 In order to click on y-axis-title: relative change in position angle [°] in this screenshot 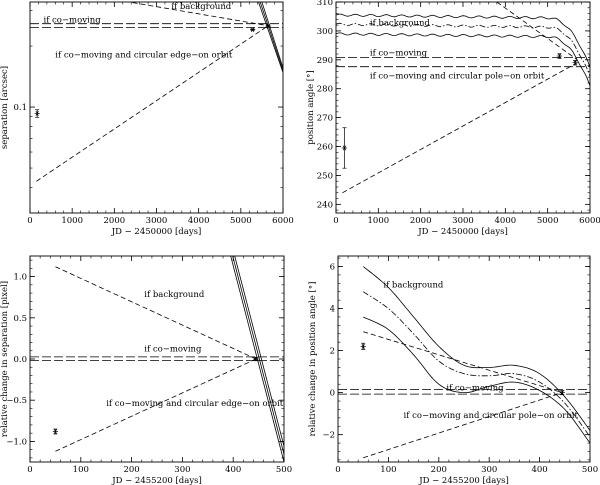, I will do `click(313, 359)`.